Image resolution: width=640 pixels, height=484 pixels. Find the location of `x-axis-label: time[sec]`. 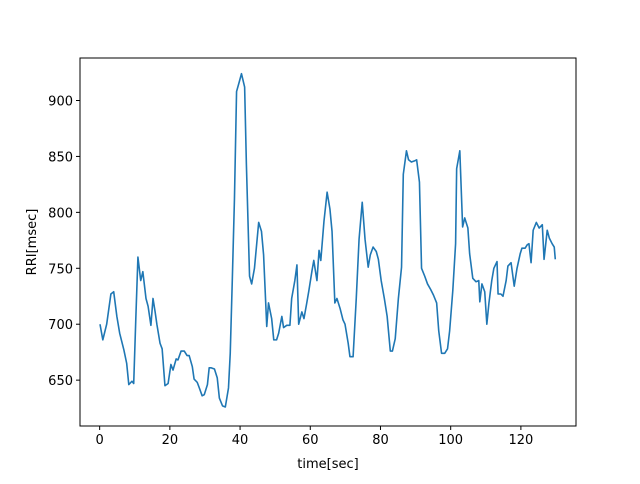

x-axis-label: time[sec] is located at coordinates (327, 464).